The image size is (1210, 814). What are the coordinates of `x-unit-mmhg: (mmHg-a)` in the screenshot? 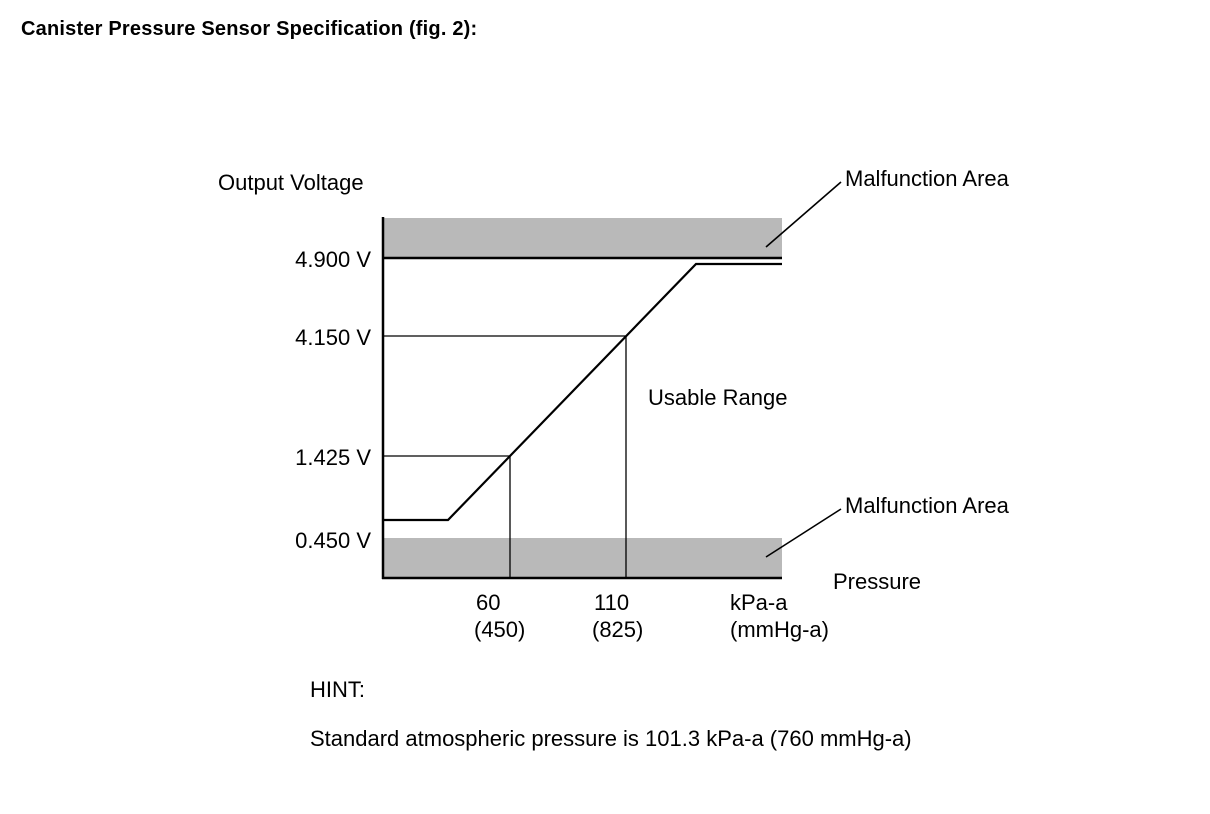 It's located at (779, 629).